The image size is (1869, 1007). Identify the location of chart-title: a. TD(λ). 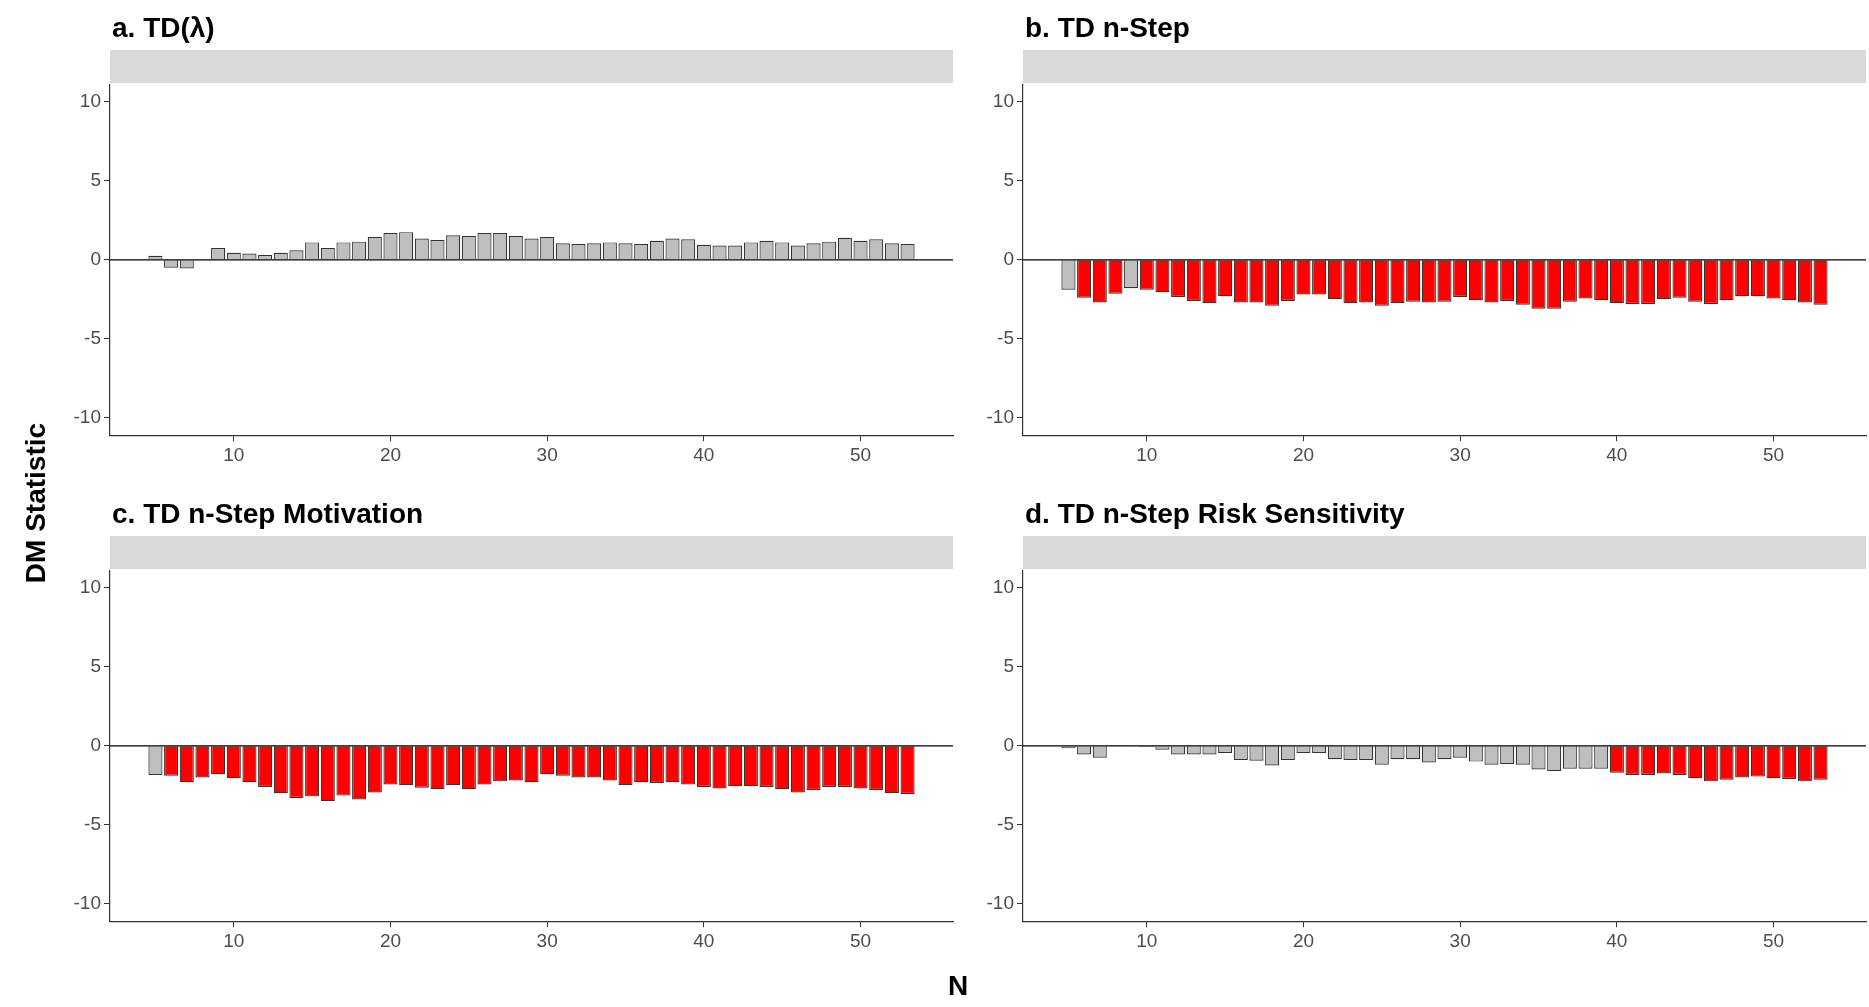
(163, 28).